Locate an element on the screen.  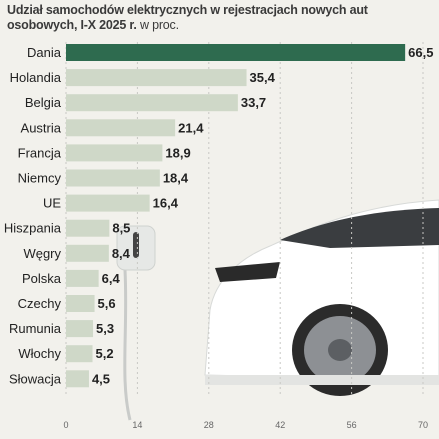
value-label: 33,7 is located at coordinates (253, 102).